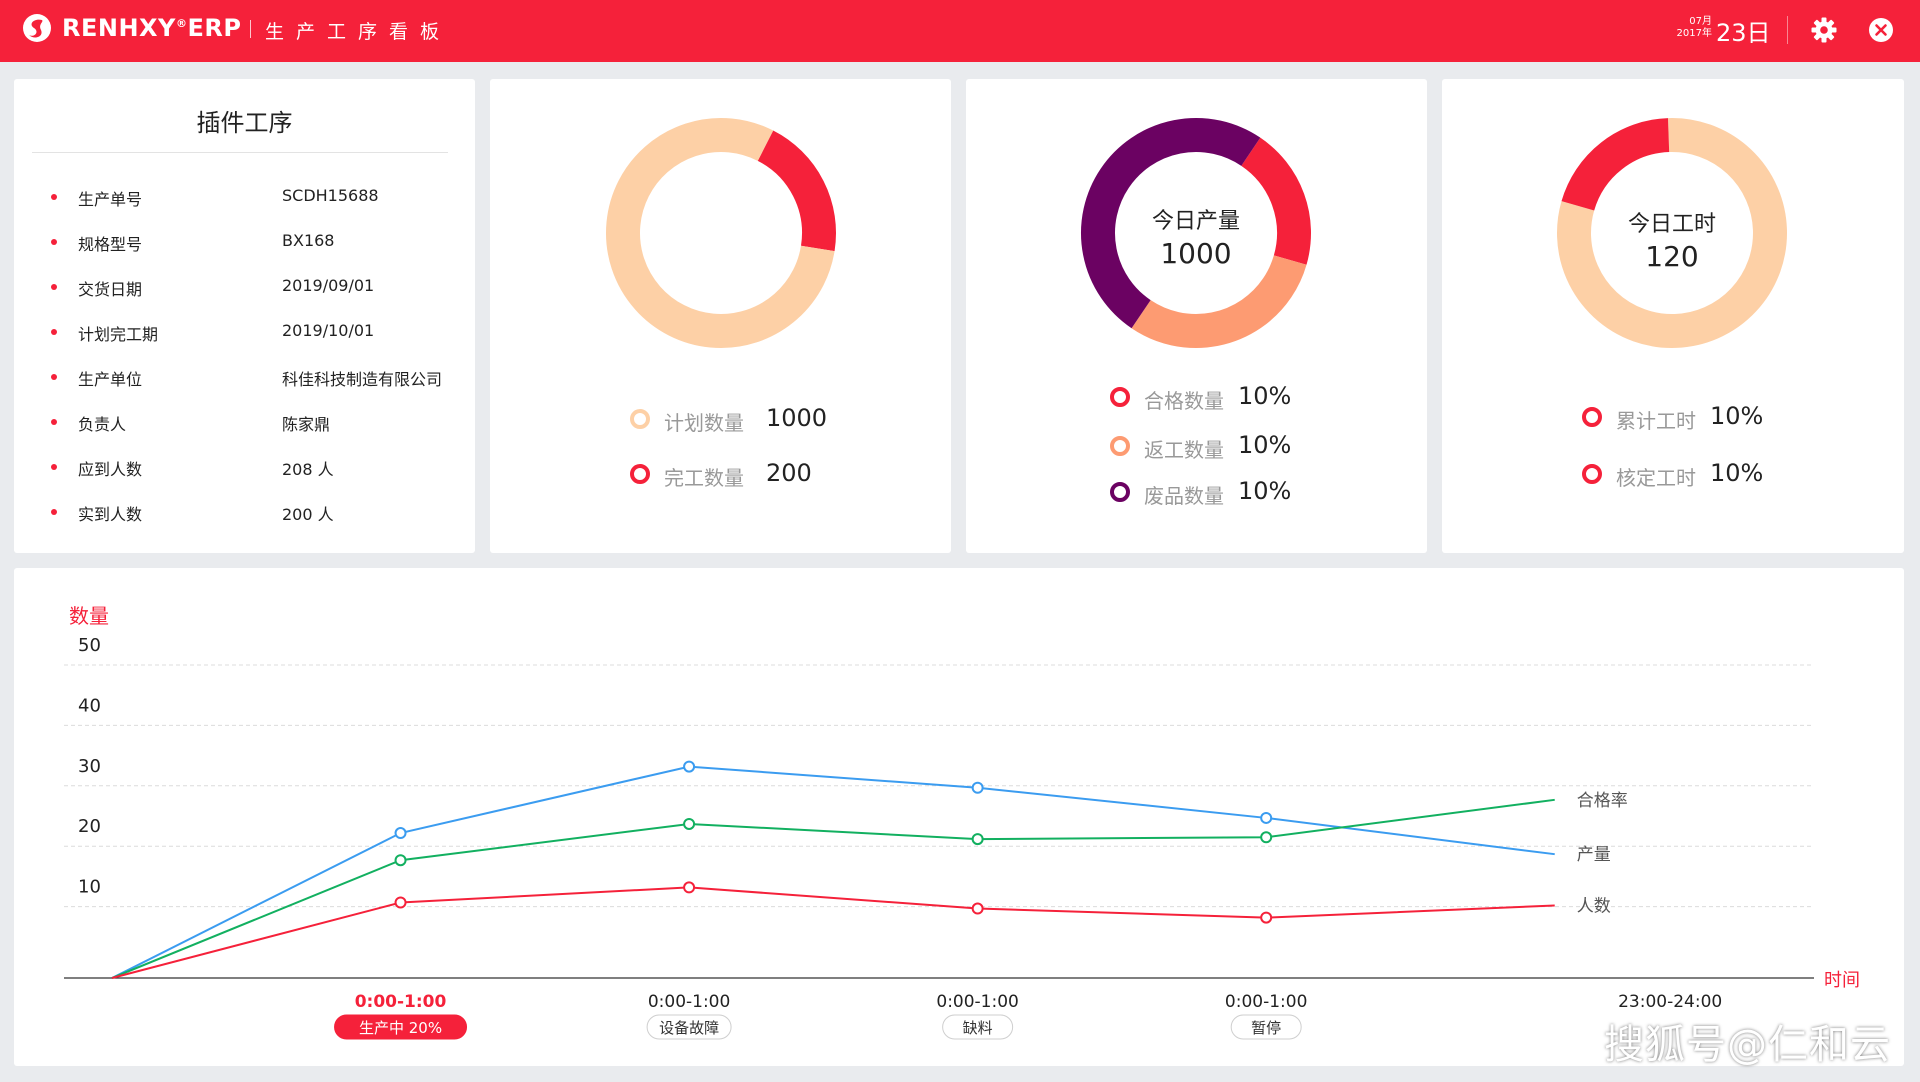  What do you see at coordinates (102, 424) in the screenshot?
I see `info-label: 负责人` at bounding box center [102, 424].